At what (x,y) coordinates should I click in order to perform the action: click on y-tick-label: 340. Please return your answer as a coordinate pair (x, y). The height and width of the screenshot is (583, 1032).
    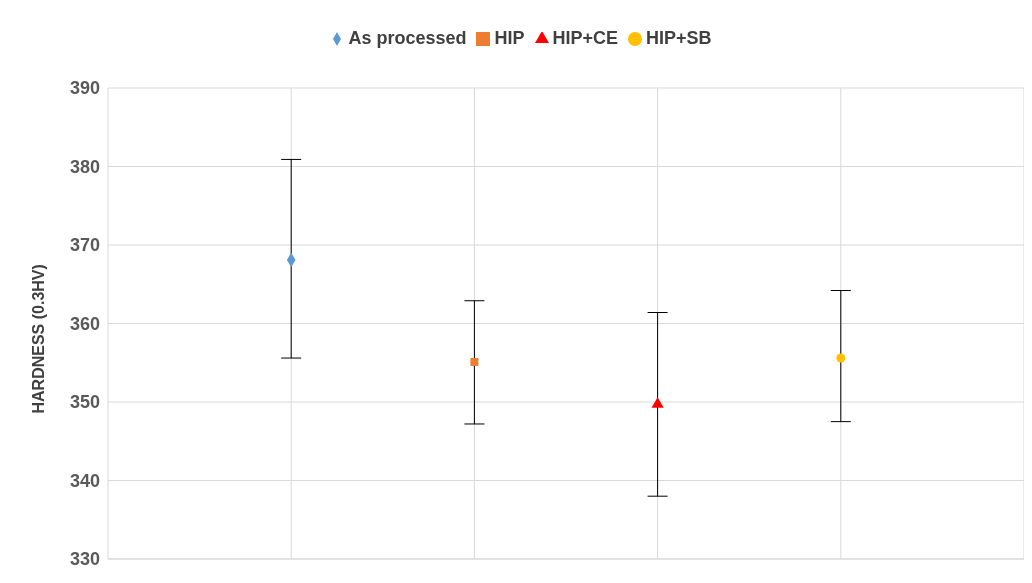
    Looking at the image, I should click on (84, 480).